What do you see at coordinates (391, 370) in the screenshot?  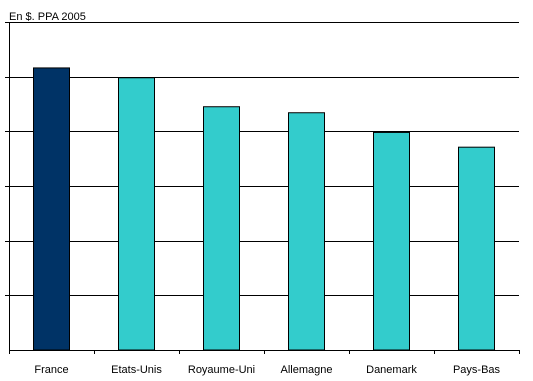 I see `x-tick-label: Danemark` at bounding box center [391, 370].